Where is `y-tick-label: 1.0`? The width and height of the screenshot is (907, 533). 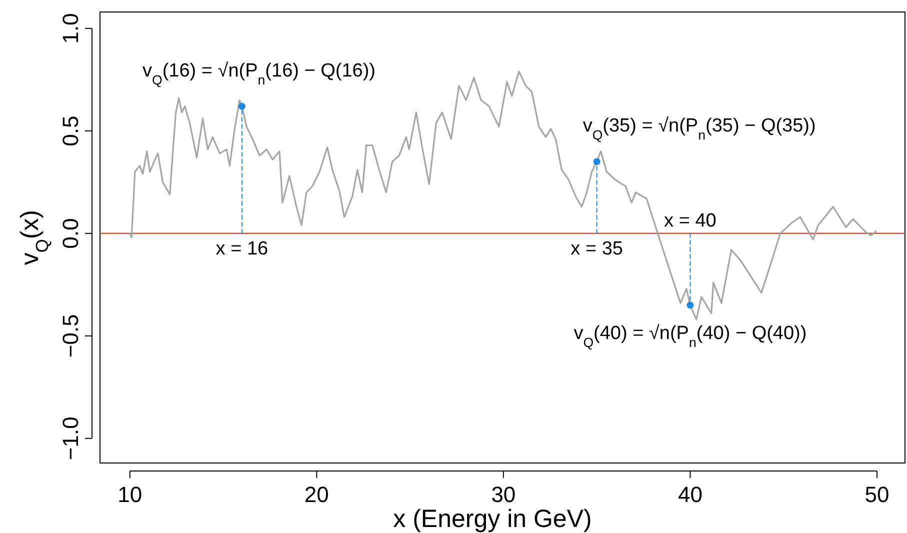 y-tick-label: 1.0 is located at coordinates (70, 28).